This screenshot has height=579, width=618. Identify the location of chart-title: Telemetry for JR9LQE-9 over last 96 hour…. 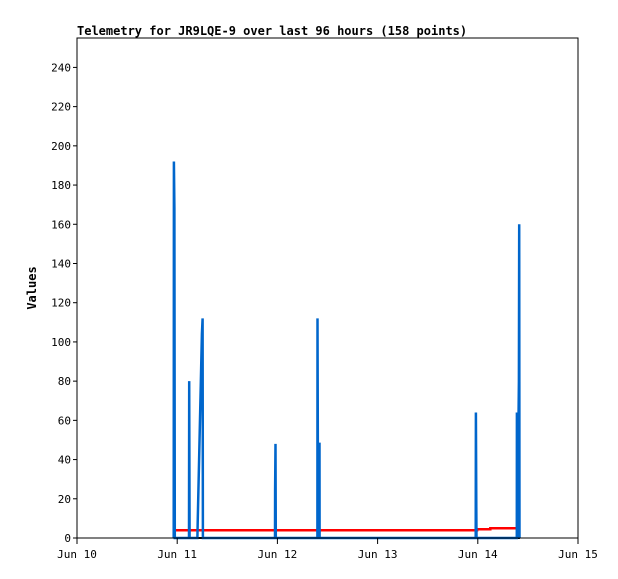
(272, 31).